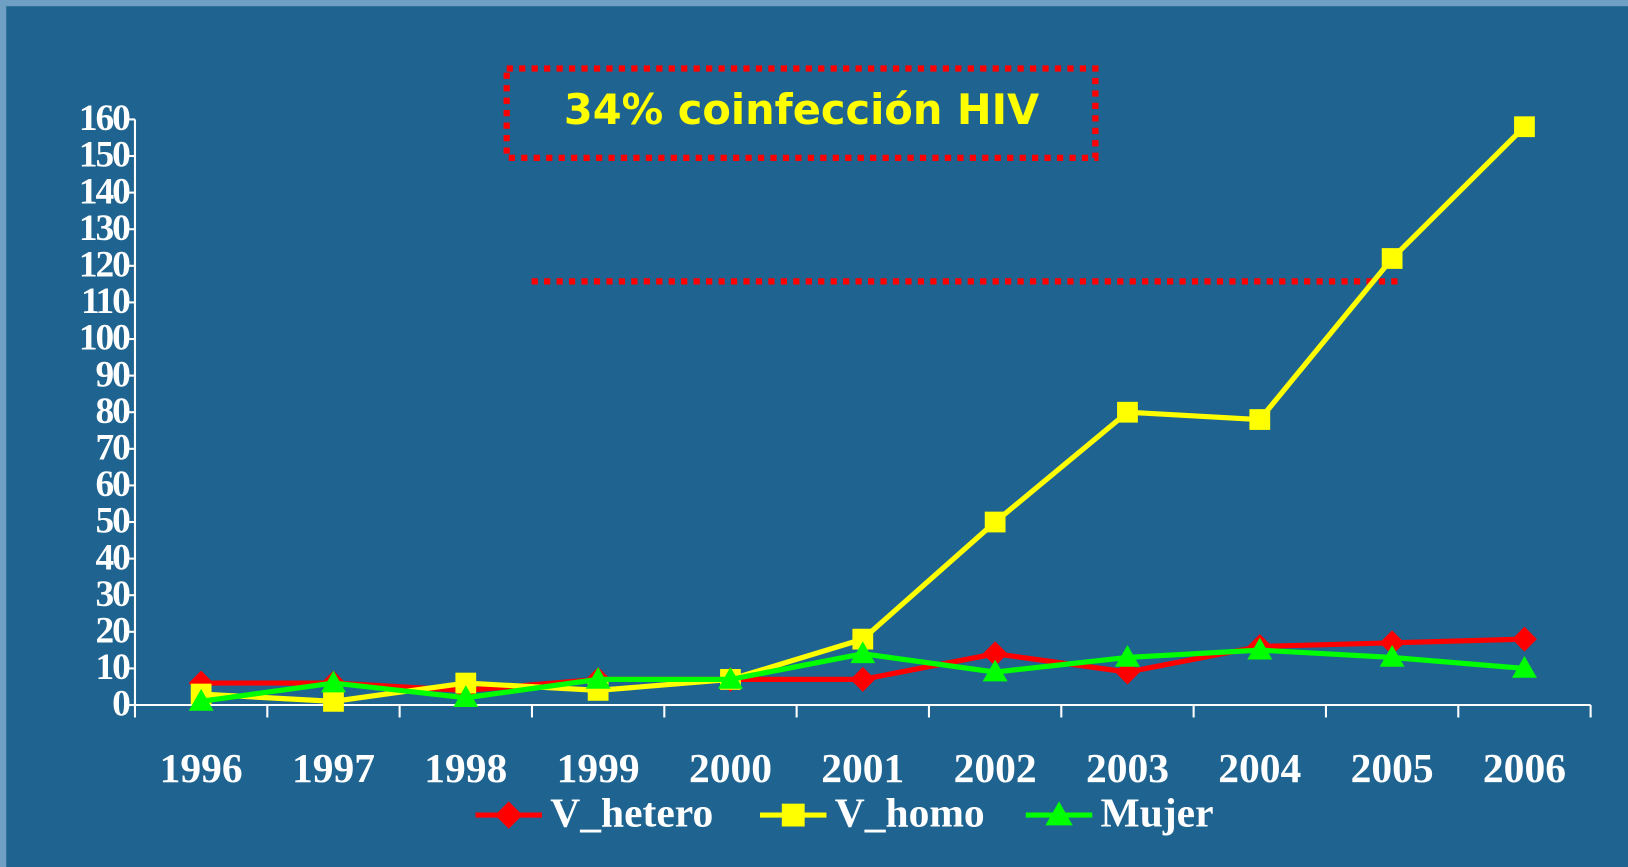  What do you see at coordinates (104, 228) in the screenshot?
I see `y-tick-label: 130` at bounding box center [104, 228].